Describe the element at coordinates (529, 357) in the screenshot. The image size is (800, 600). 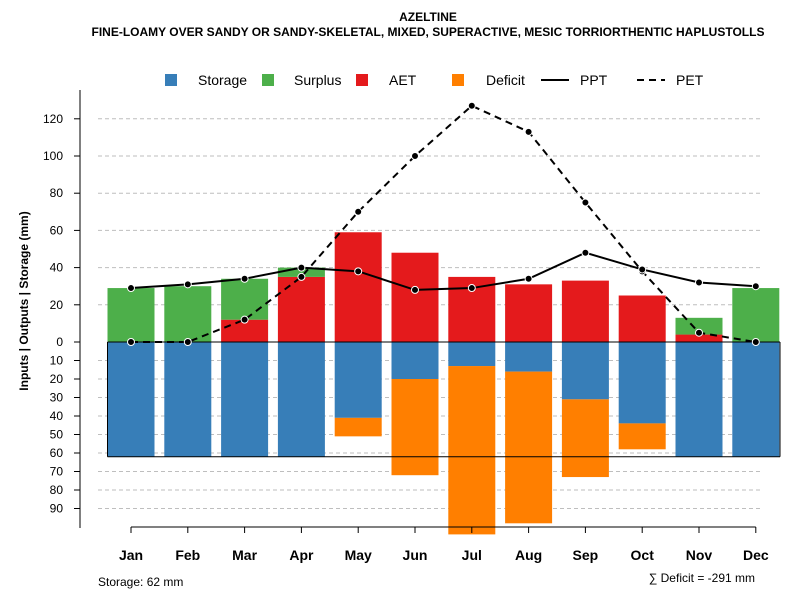
I see `bar-storage-aug` at that location.